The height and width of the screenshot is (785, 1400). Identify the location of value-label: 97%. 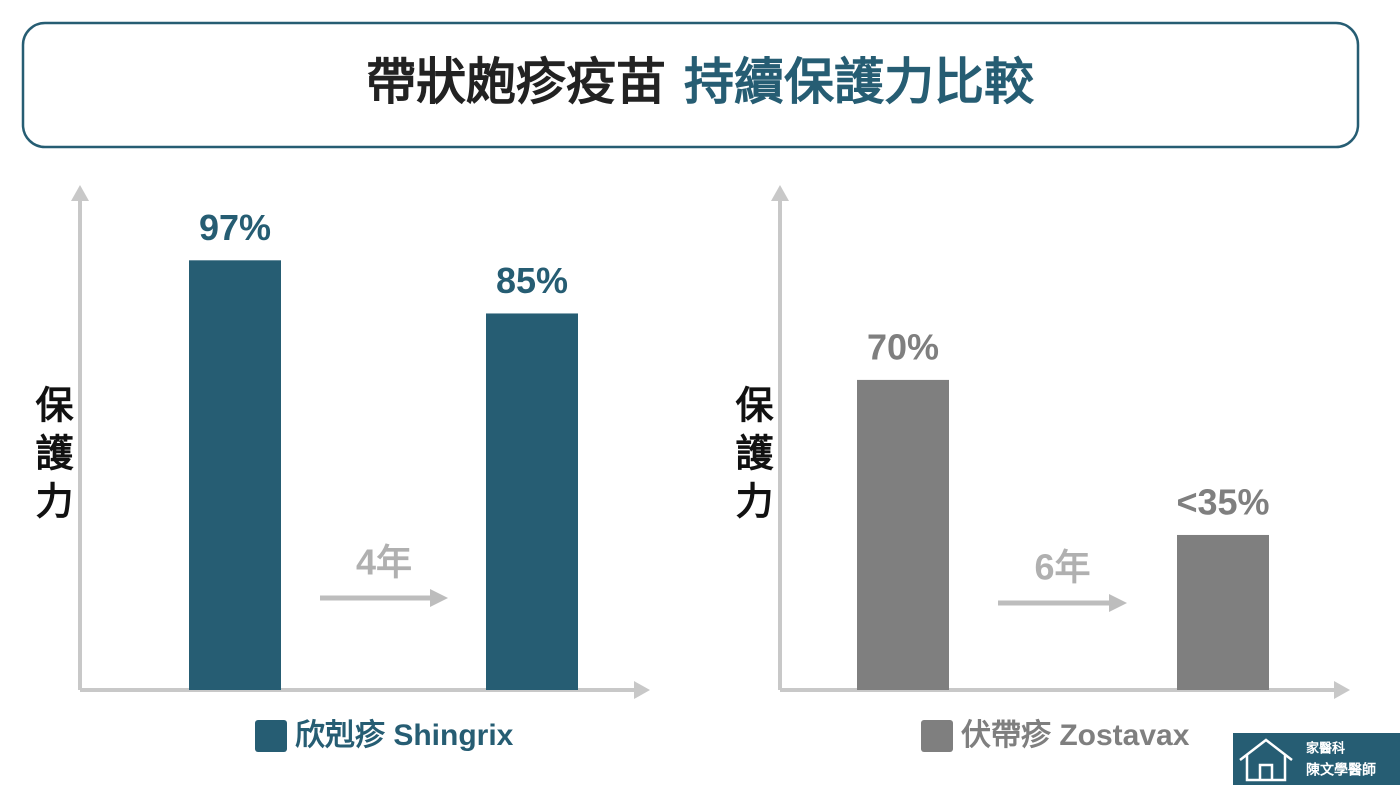
(235, 227).